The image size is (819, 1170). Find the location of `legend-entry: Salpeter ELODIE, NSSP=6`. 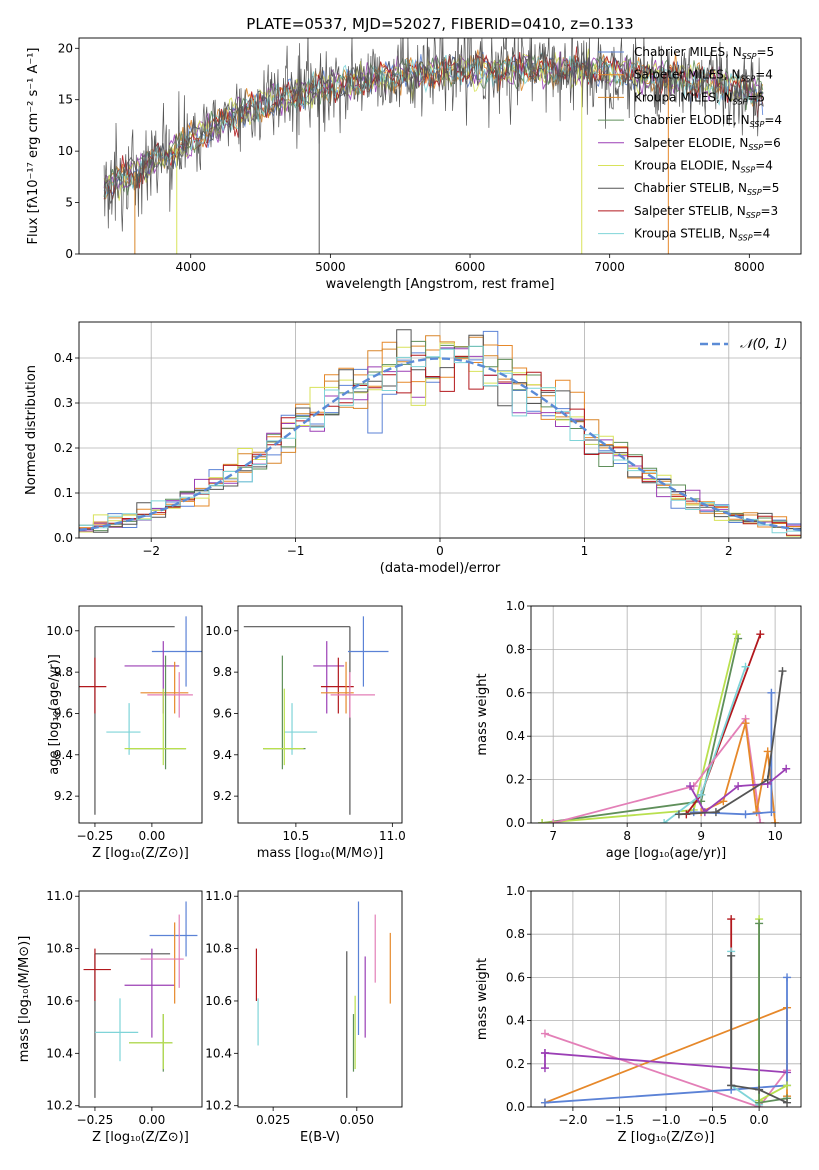

legend-entry: Salpeter ELODIE, NSSP=6 is located at coordinates (707, 144).